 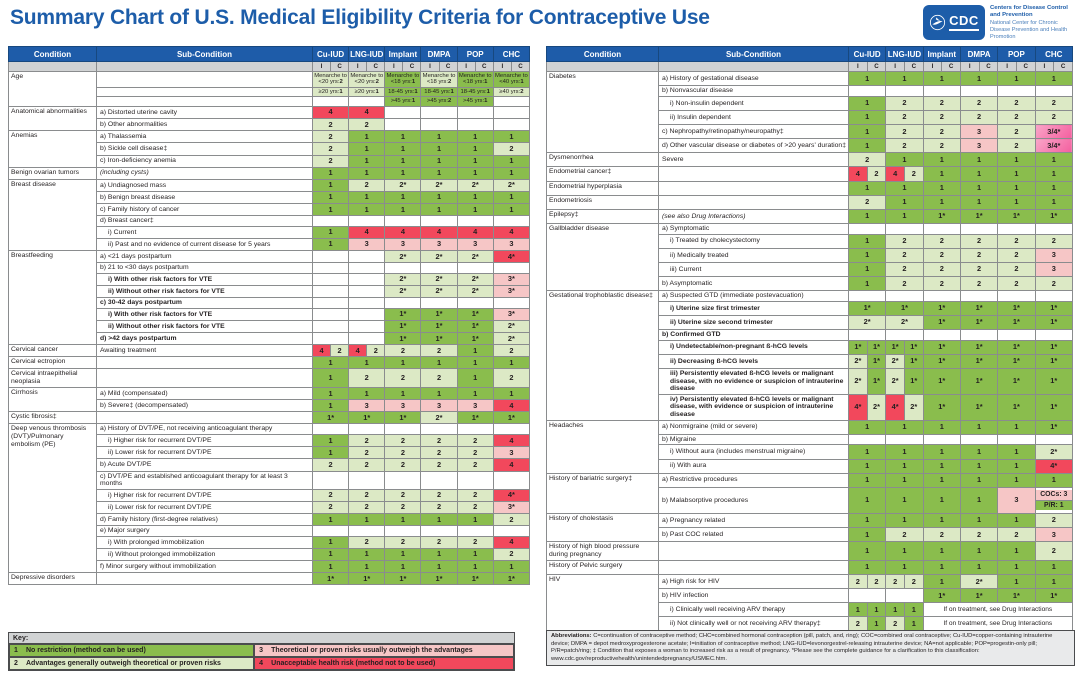 What do you see at coordinates (52, 363) in the screenshot?
I see `condition-cell: Cervical ectropion` at bounding box center [52, 363].